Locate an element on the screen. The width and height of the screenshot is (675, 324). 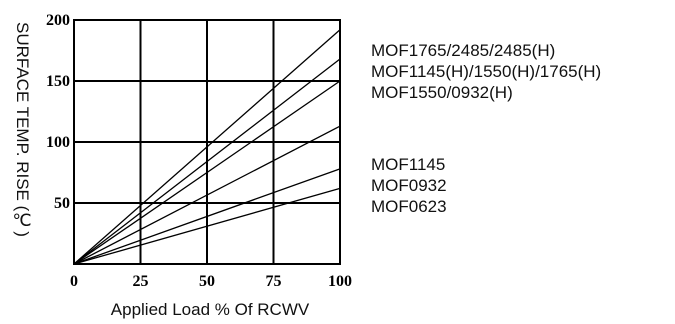
legend-entry: MOF1145(H)/1550(H)/1765(H) is located at coordinates (486, 71).